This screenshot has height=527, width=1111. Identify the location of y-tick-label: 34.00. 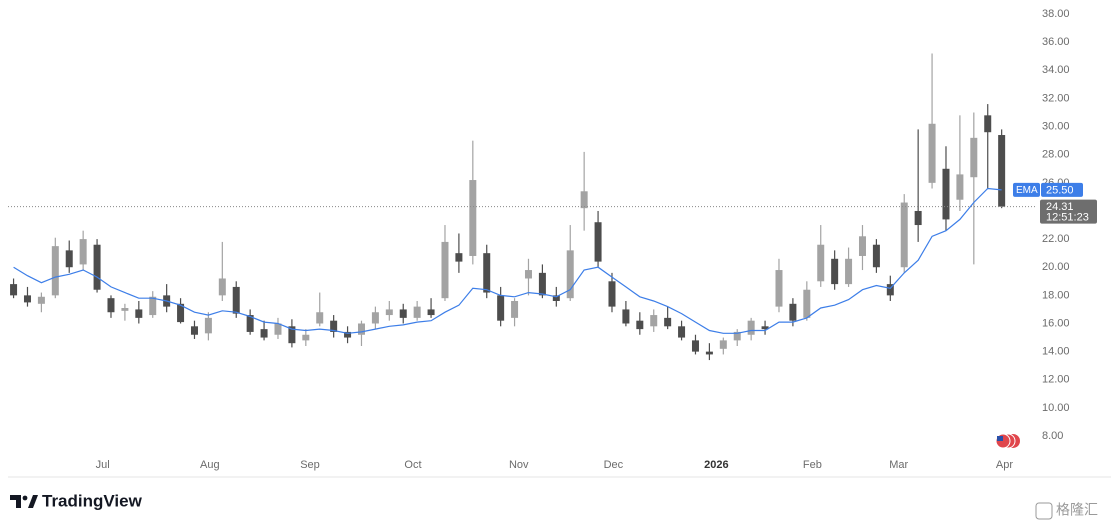
(1056, 70).